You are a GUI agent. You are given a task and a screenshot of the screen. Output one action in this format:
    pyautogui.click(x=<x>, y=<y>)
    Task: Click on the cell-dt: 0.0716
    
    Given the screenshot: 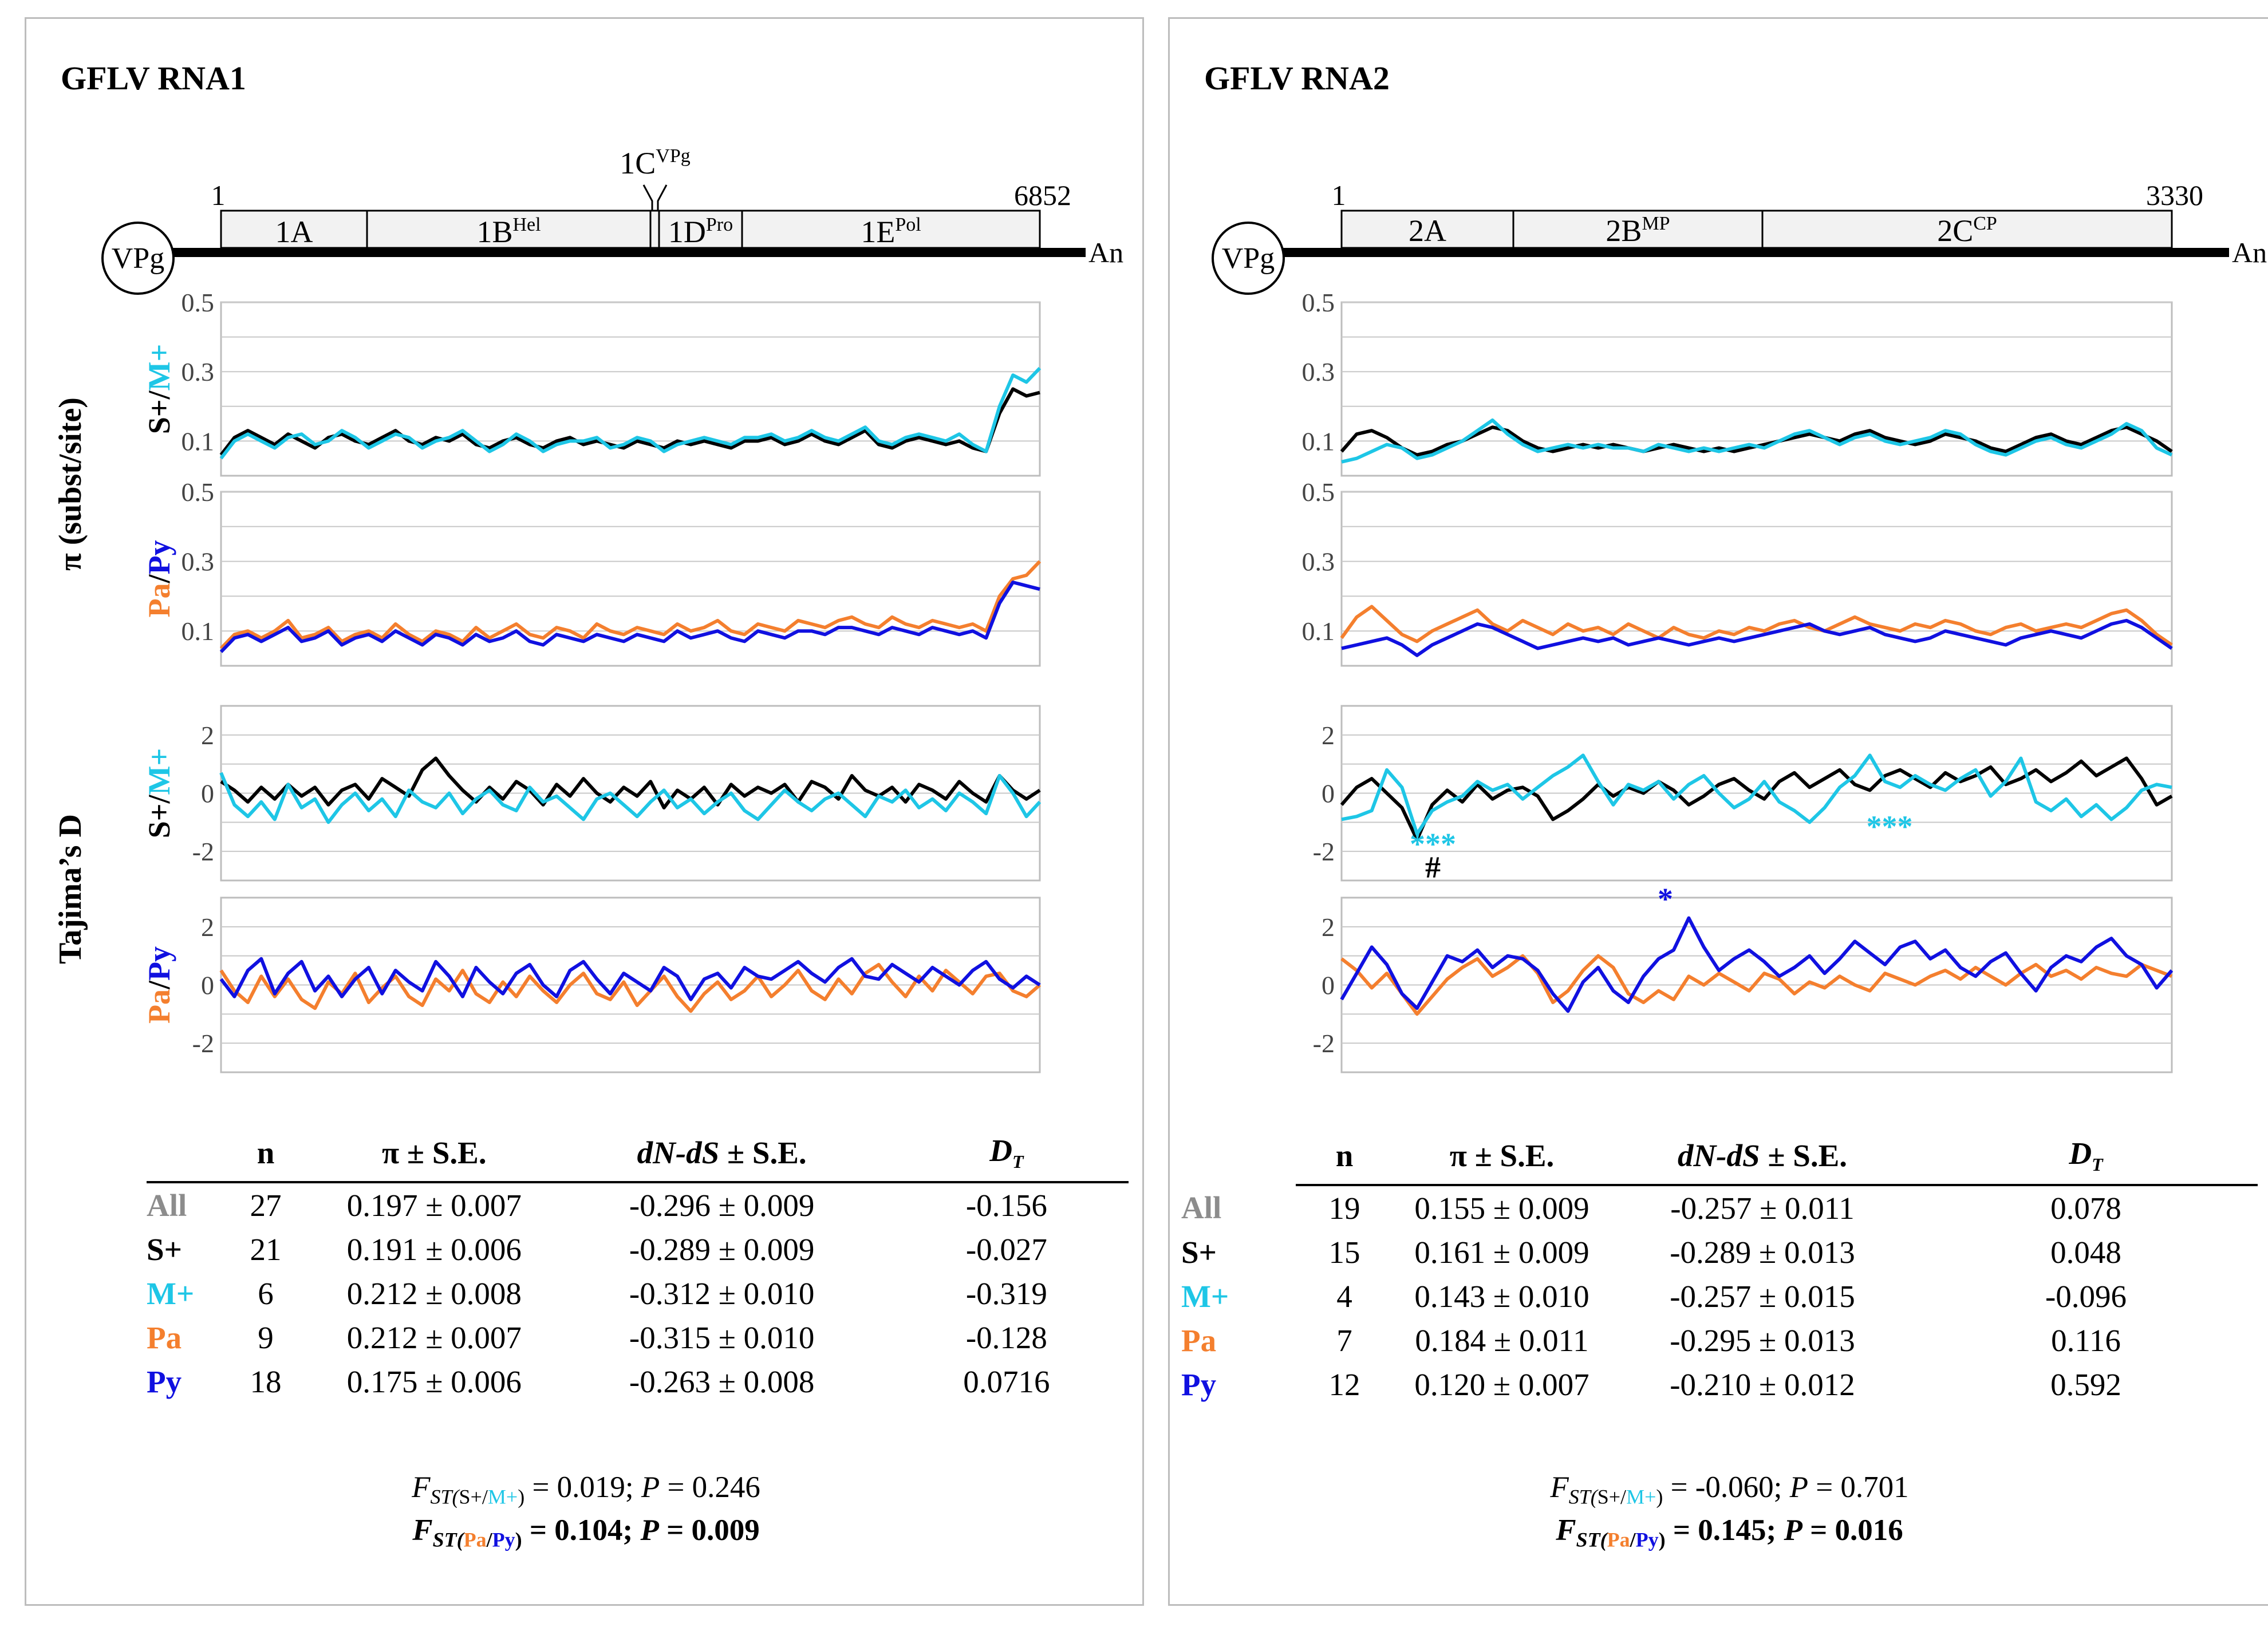 What is the action you would take?
    pyautogui.click(x=1006, y=1382)
    